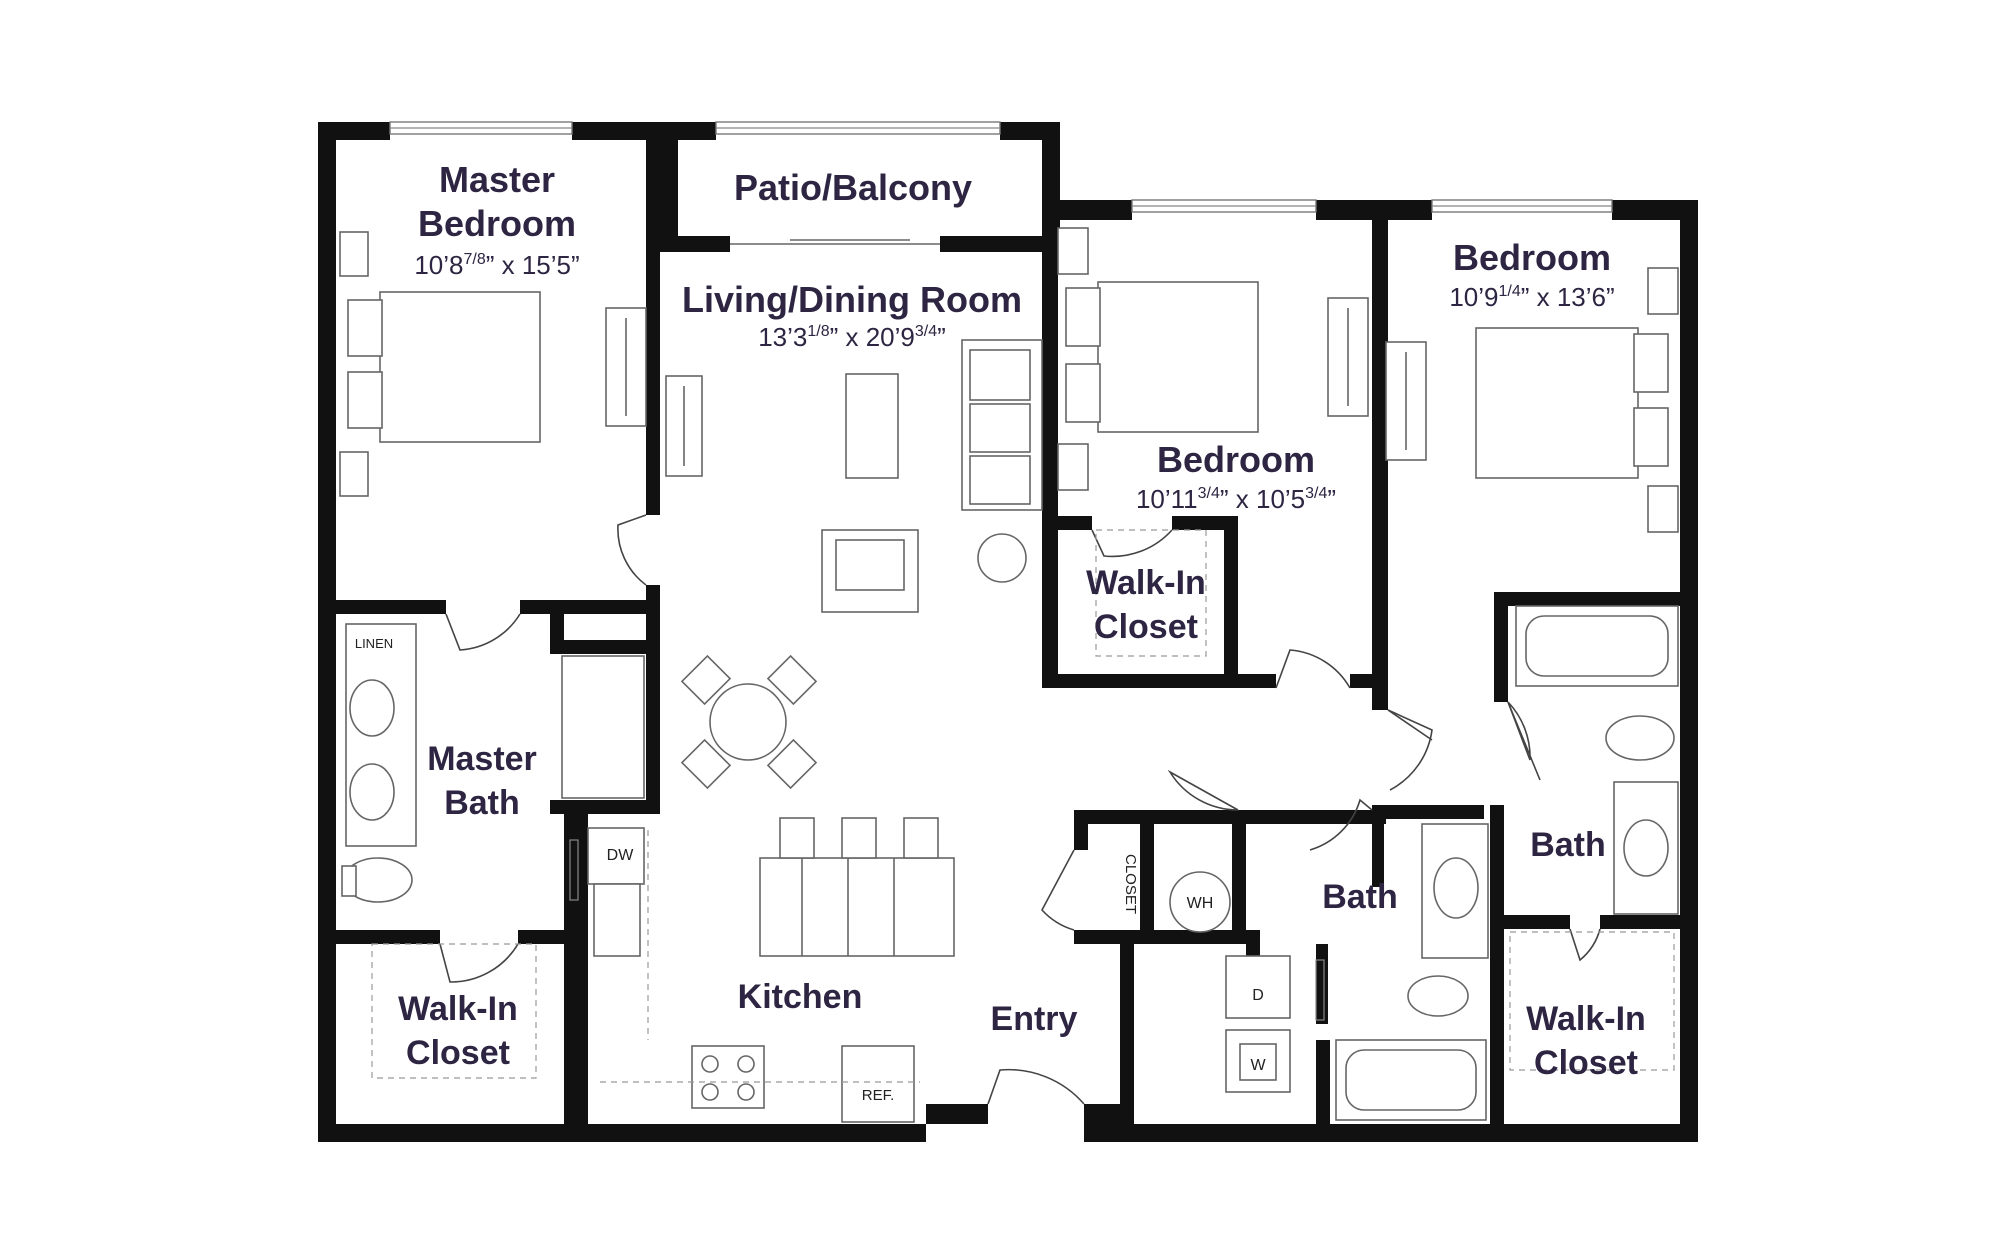 This screenshot has width=2000, height=1250. Describe the element at coordinates (857, 907) in the screenshot. I see `island` at that location.